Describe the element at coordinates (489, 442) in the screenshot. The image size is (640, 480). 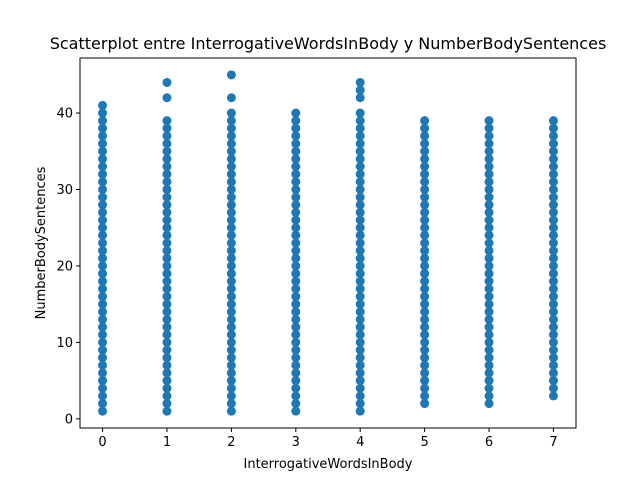
I see `x-tick-label: 6` at that location.